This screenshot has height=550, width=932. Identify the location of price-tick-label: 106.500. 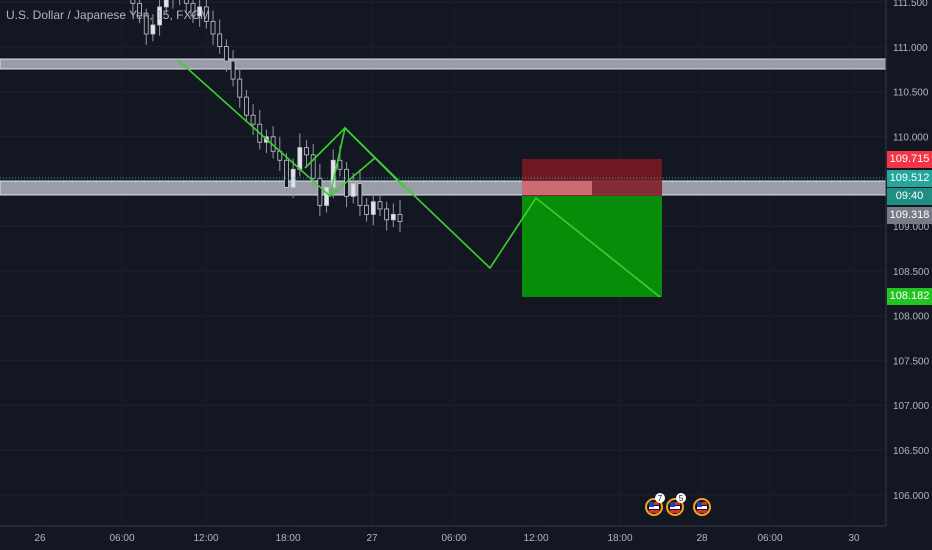
(911, 451).